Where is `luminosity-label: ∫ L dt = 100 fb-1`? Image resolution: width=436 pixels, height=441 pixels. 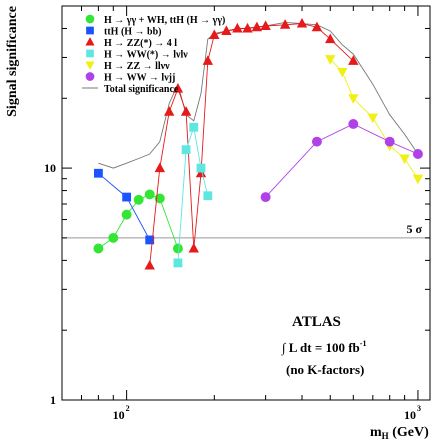 luminosity-label: ∫ L dt = 100 fb-1 is located at coordinates (323, 347).